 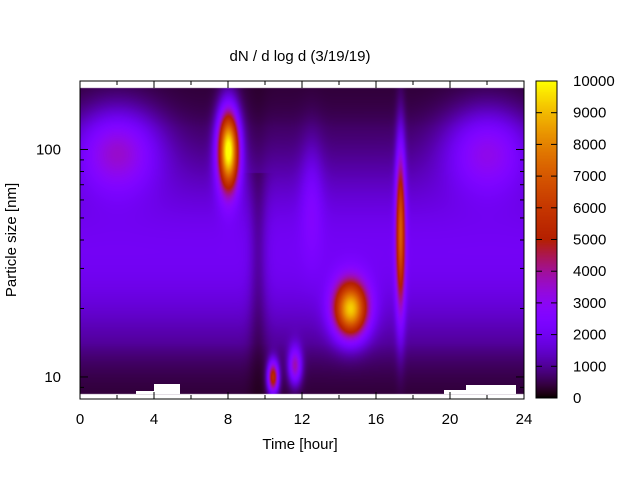 I want to click on colorbar-tick-label: 8000, so click(x=589, y=144).